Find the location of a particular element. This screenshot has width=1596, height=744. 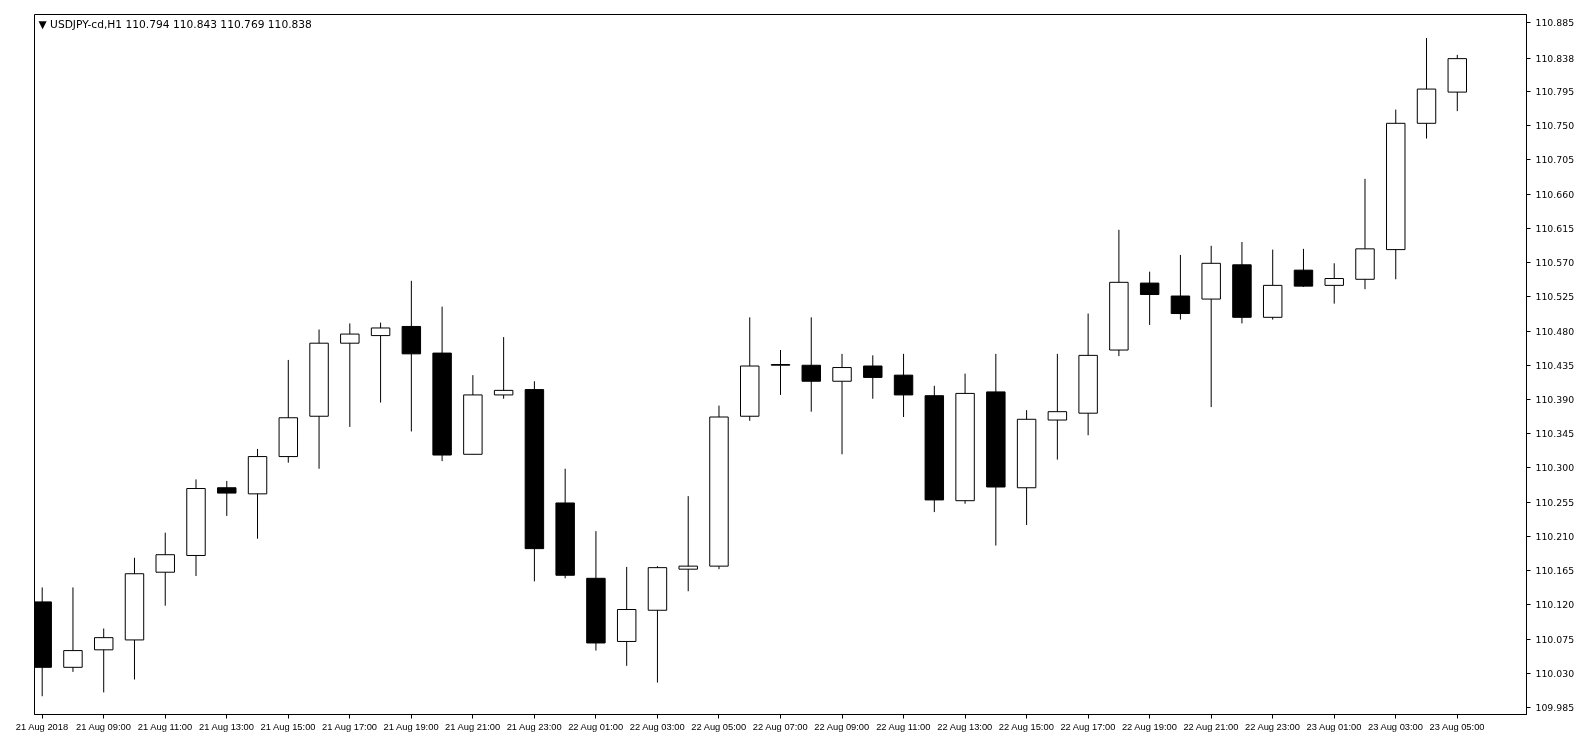

x-tick-label: 22 Aug 15:00 is located at coordinates (1026, 726).